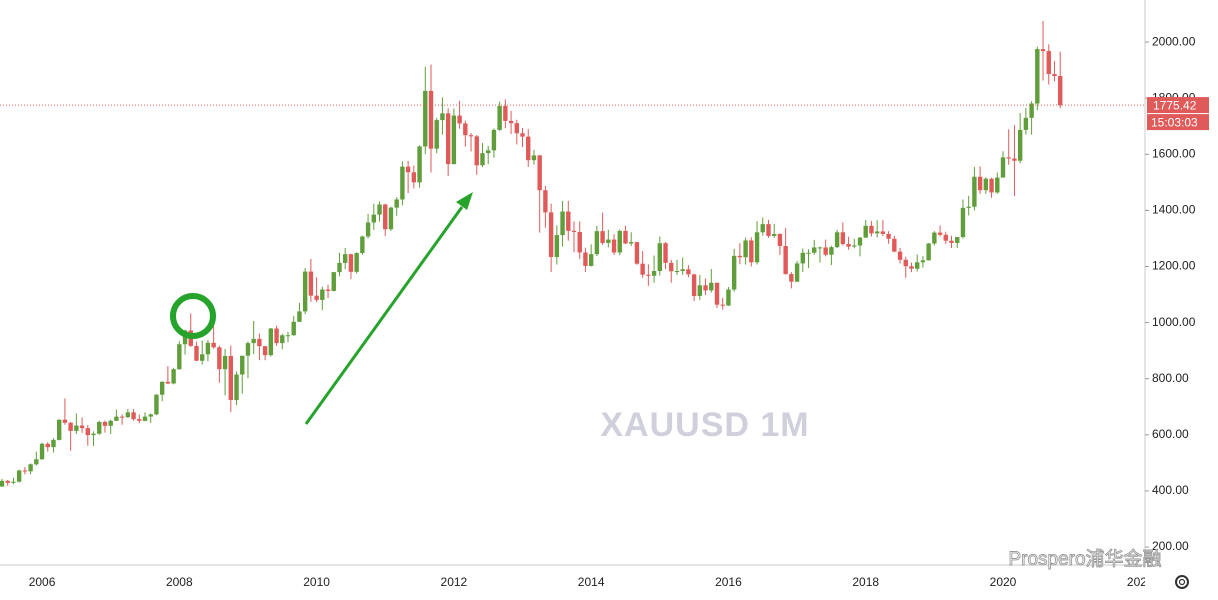 Image resolution: width=1218 pixels, height=600 pixels. What do you see at coordinates (1174, 122) in the screenshot?
I see `countdown-label: 15:03:03` at bounding box center [1174, 122].